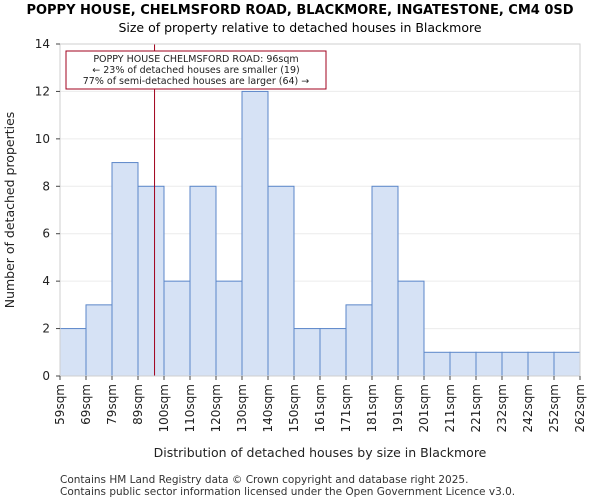  What do you see at coordinates (580, 408) in the screenshot?
I see `x-tick-label: 262sqm` at bounding box center [580, 408].